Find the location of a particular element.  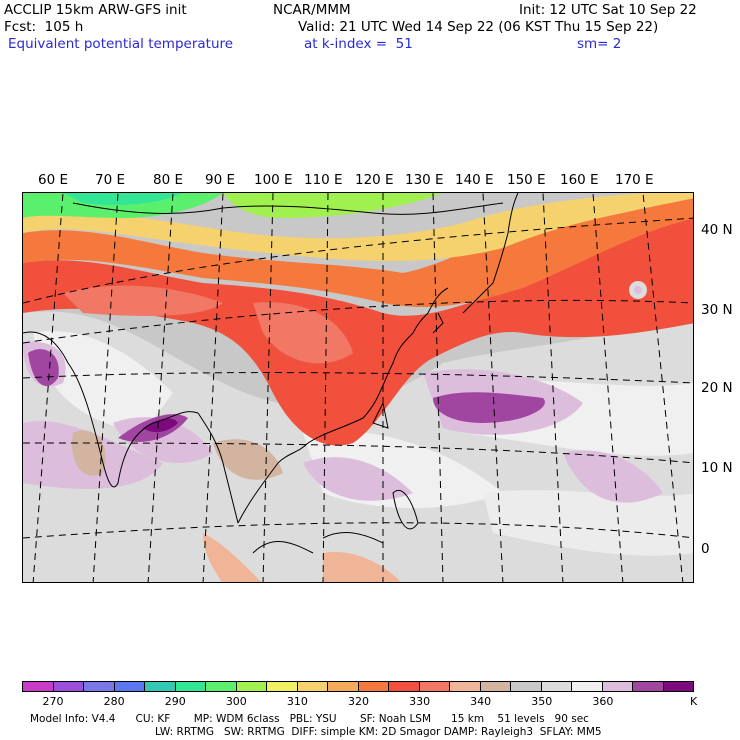

latitude-label: 0 is located at coordinates (705, 549).